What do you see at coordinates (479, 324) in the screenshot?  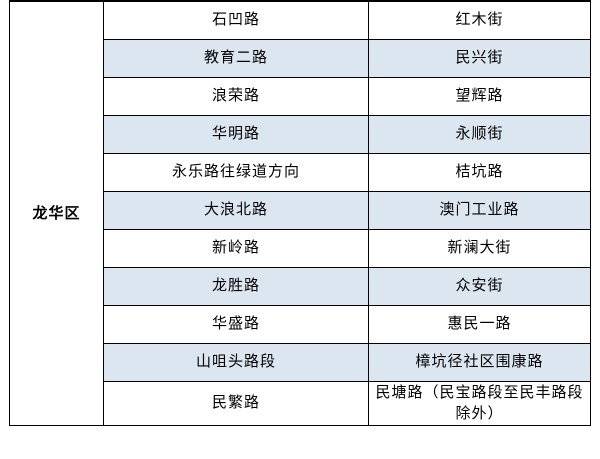 I see `road-cell-col3: 惠民一路` at bounding box center [479, 324].